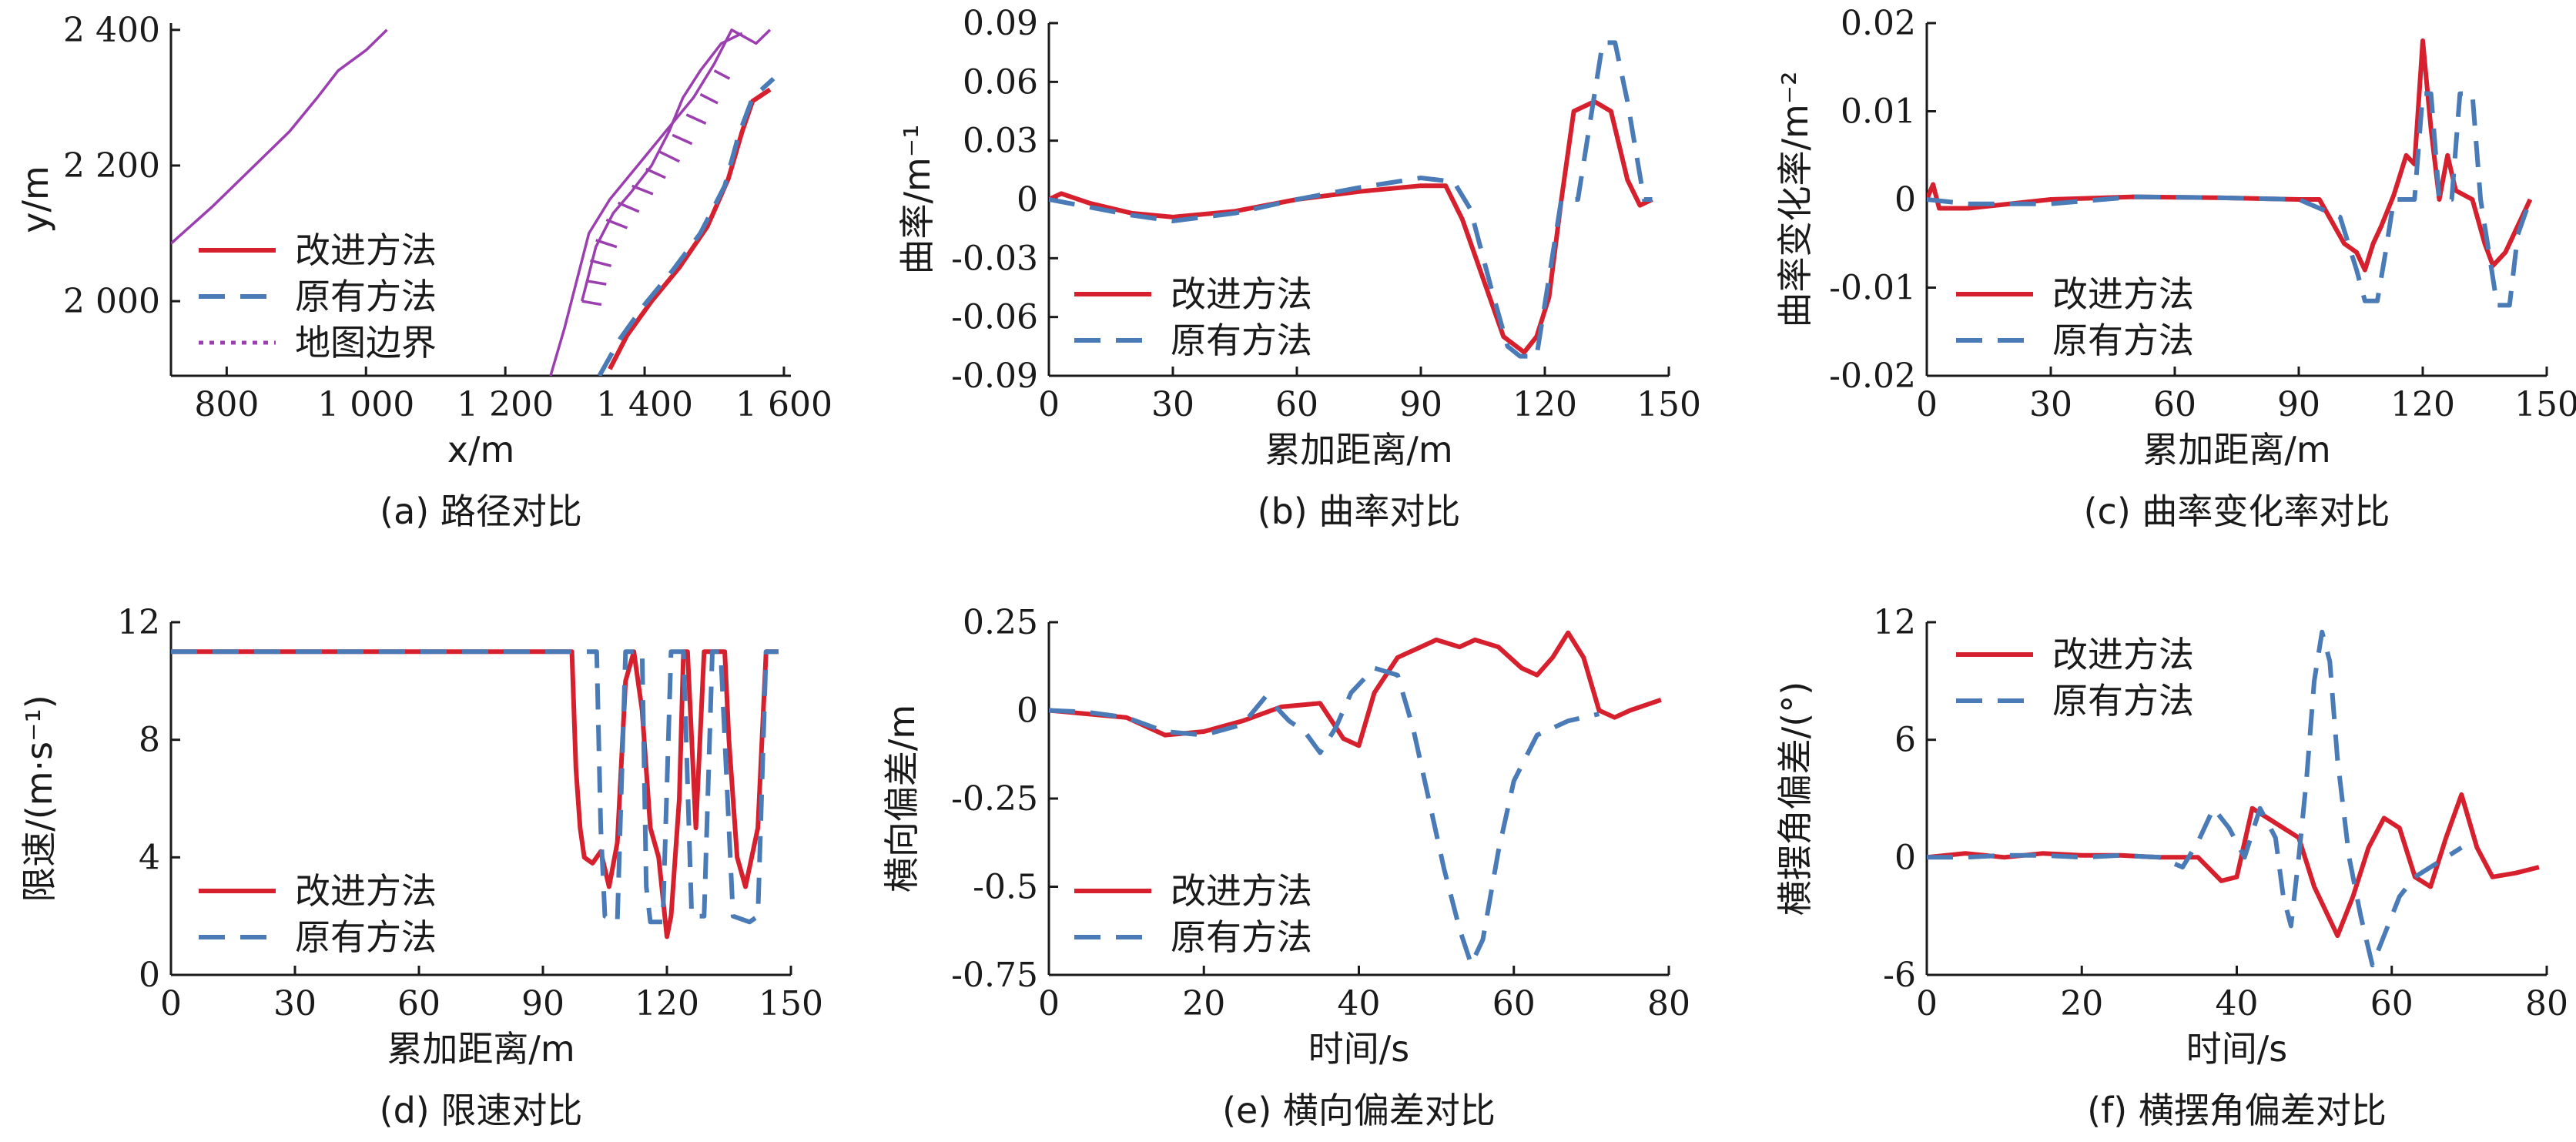 Image resolution: width=2576 pixels, height=1142 pixels. Describe the element at coordinates (994, 259) in the screenshot. I see `y-tick-label: -0.03` at that location.